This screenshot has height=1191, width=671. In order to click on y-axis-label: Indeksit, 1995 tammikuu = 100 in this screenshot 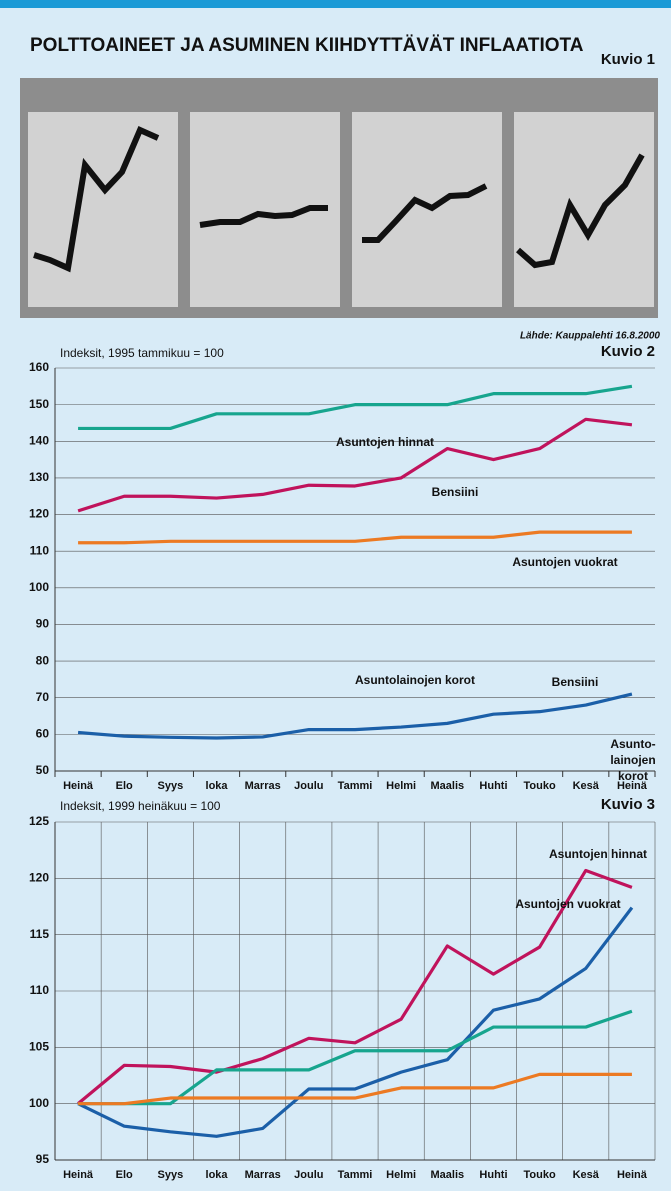, I will do `click(142, 353)`.